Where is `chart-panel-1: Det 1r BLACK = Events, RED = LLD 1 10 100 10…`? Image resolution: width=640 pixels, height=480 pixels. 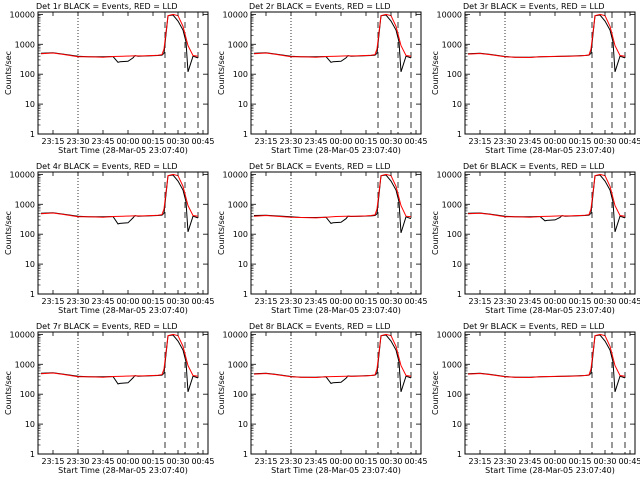 chart-panel-1: Det 1r BLACK = Events, RED = LLD 1 10 100 10… is located at coordinates (109, 78).